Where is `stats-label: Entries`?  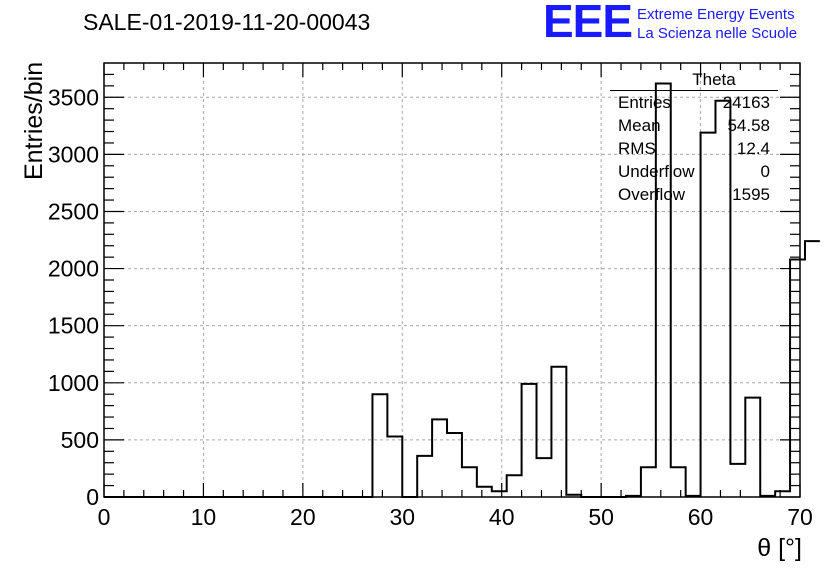
stats-label: Entries is located at coordinates (644, 102).